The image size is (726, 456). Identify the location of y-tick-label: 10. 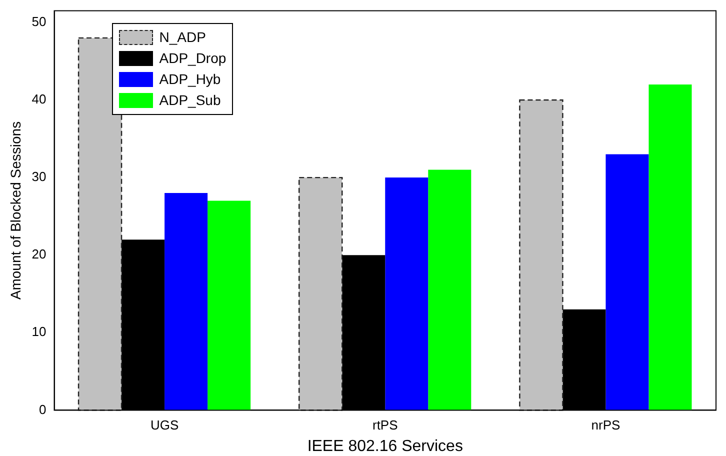
(39, 332).